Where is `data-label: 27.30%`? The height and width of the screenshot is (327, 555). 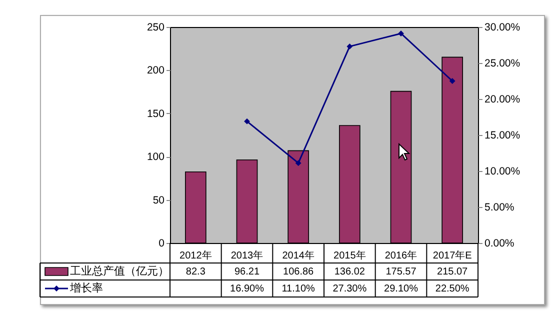
data-label: 27.30% is located at coordinates (349, 289).